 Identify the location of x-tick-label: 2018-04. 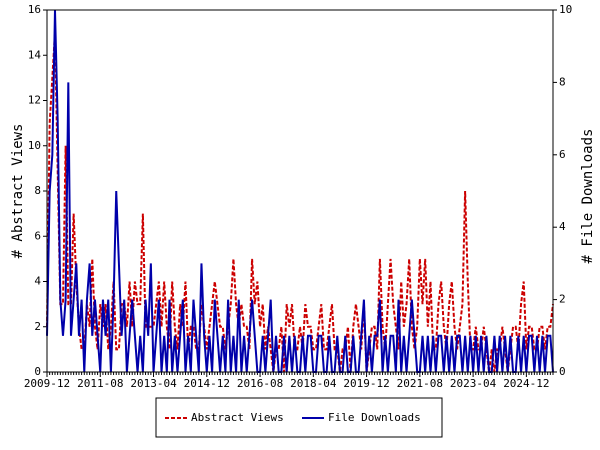
(313, 383).